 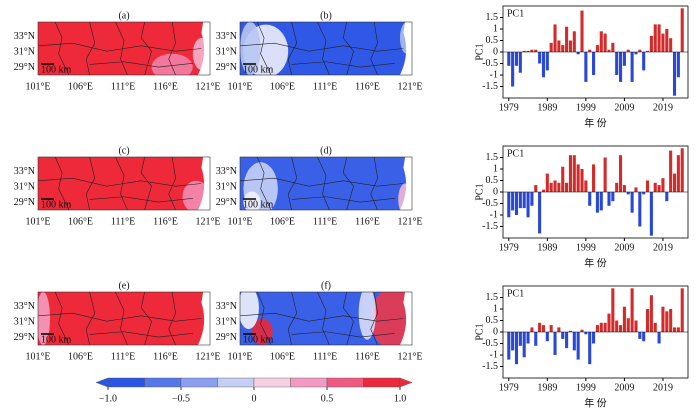 I want to click on panel-label: (c), so click(x=123, y=150).